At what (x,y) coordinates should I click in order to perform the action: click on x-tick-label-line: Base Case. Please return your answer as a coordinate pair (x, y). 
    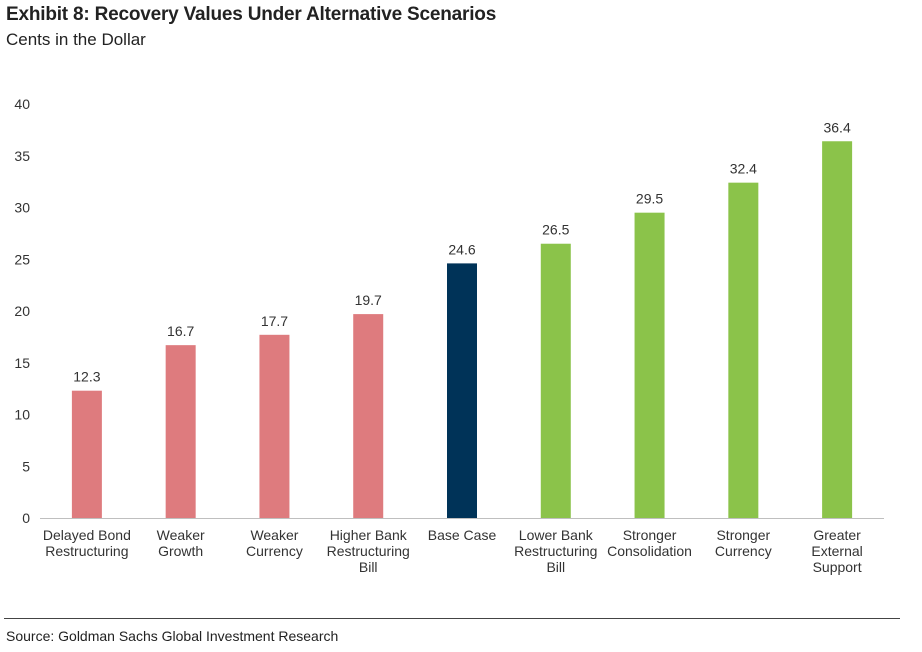
    Looking at the image, I should click on (462, 535).